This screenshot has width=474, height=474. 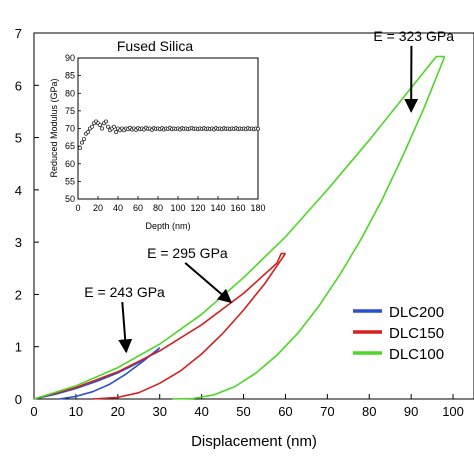 I want to click on x-tick-label: 20, so click(x=118, y=411).